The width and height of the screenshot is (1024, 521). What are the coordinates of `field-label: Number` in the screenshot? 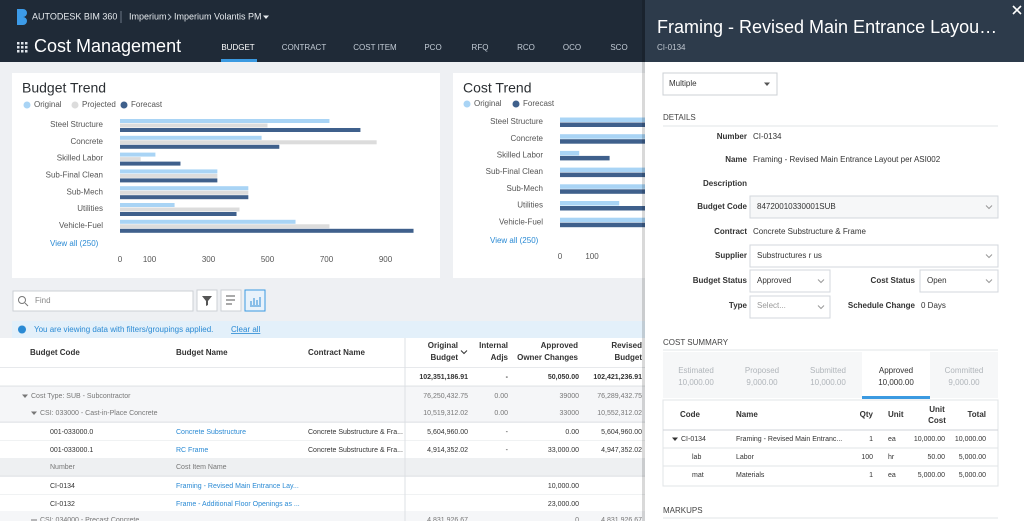 It's located at (732, 136).